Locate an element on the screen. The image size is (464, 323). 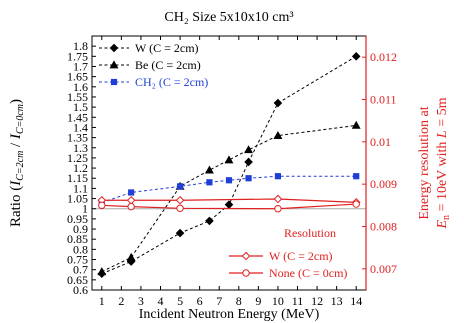
y-left-tick-label: 0.9 is located at coordinates (80, 229).